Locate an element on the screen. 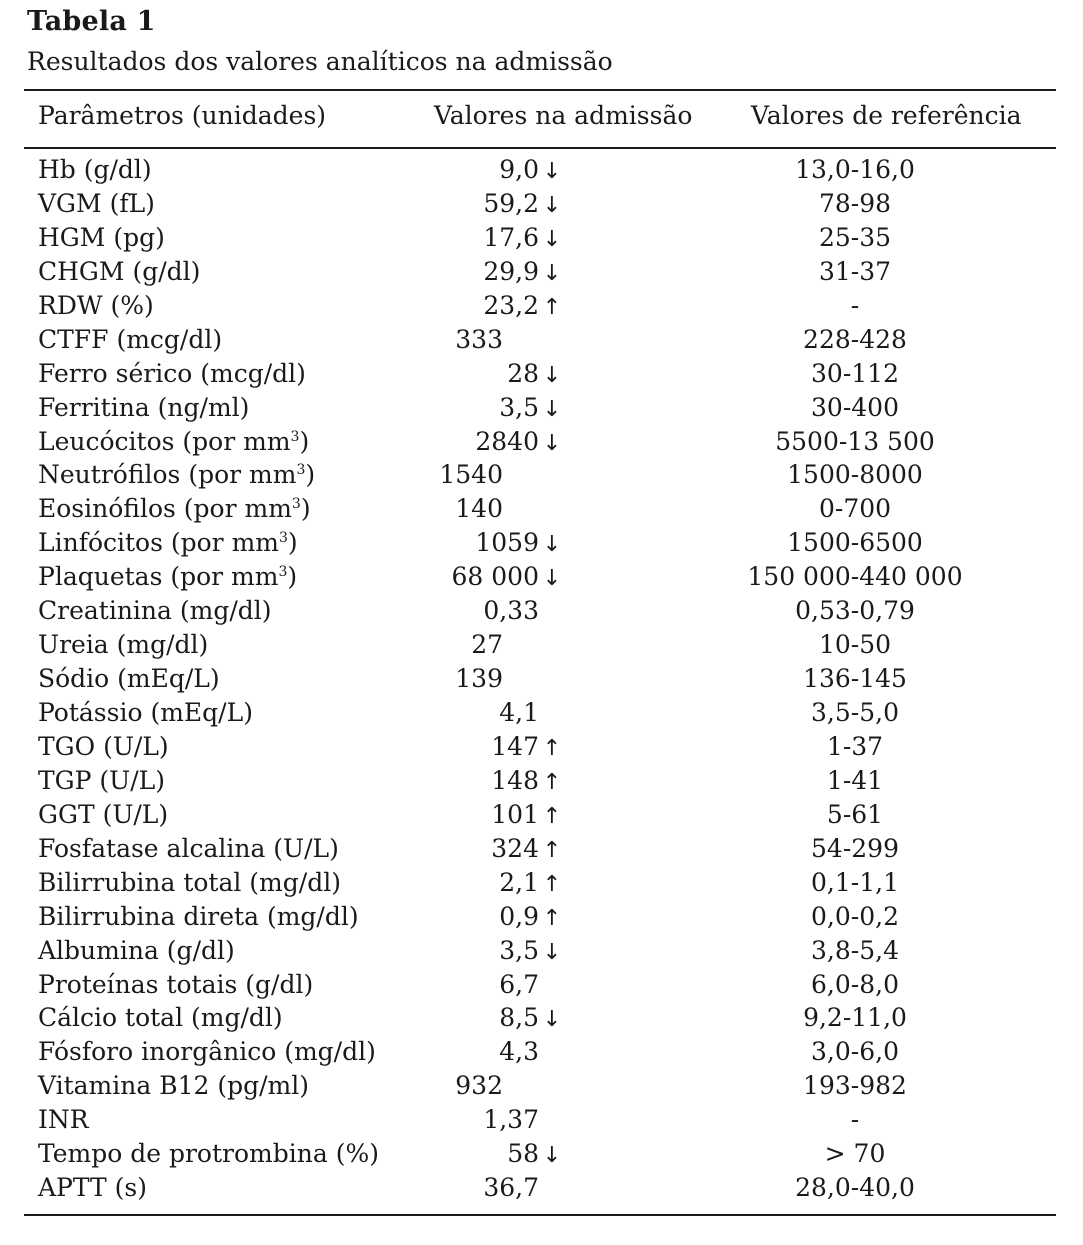 The width and height of the screenshot is (1083, 1245). admission-value: 324 is located at coordinates (515, 848).